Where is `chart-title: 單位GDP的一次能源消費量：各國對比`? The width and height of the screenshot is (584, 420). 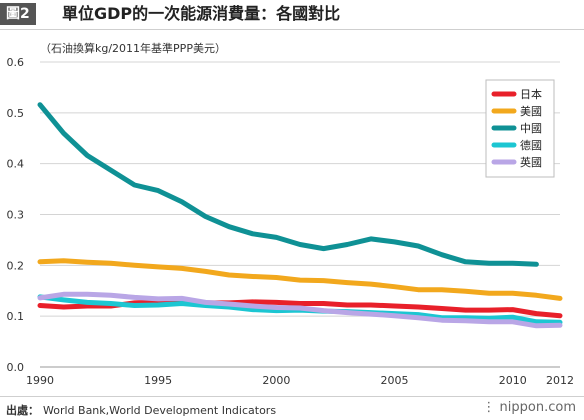 chart-title: 單位GDP的一次能源消費量：各國對比 is located at coordinates (201, 13).